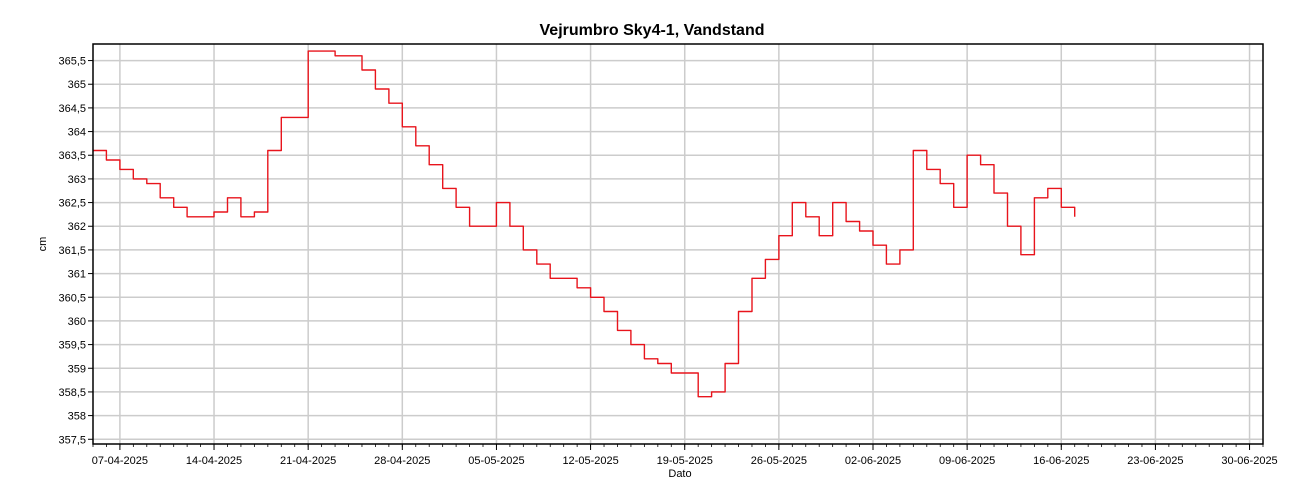  I want to click on x-tick-label: 28-04-2025, so click(402, 461).